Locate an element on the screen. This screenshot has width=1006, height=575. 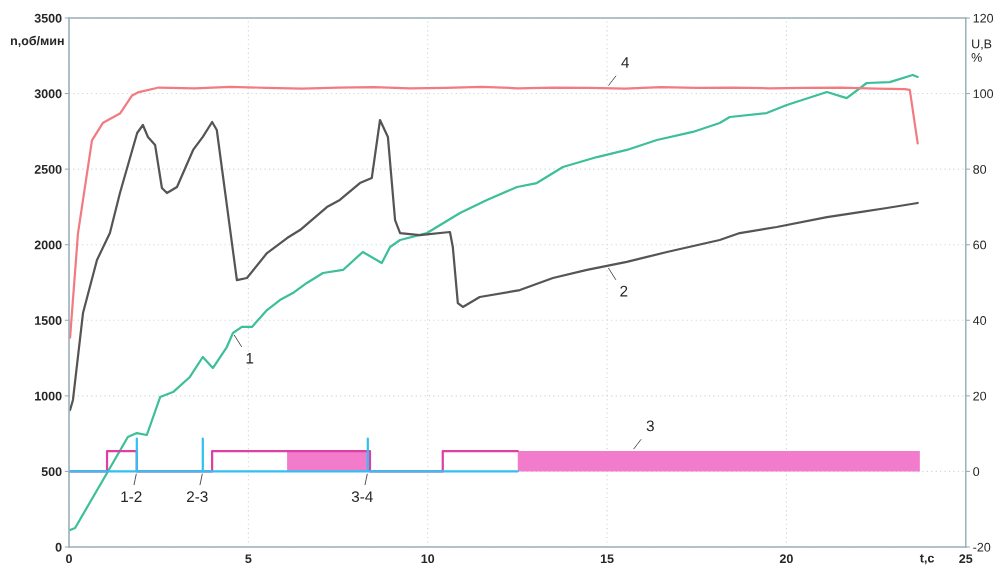
x-tick-label: 0 is located at coordinates (69, 559).